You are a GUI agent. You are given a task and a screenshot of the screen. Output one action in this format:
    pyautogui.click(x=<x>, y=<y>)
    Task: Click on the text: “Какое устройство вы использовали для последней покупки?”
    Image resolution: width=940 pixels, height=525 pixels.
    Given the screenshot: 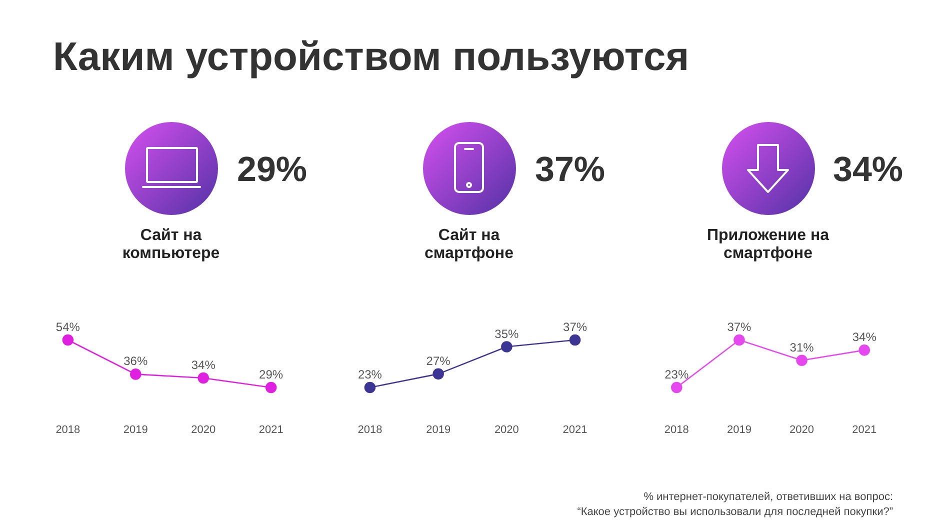 What is the action you would take?
    pyautogui.click(x=735, y=512)
    